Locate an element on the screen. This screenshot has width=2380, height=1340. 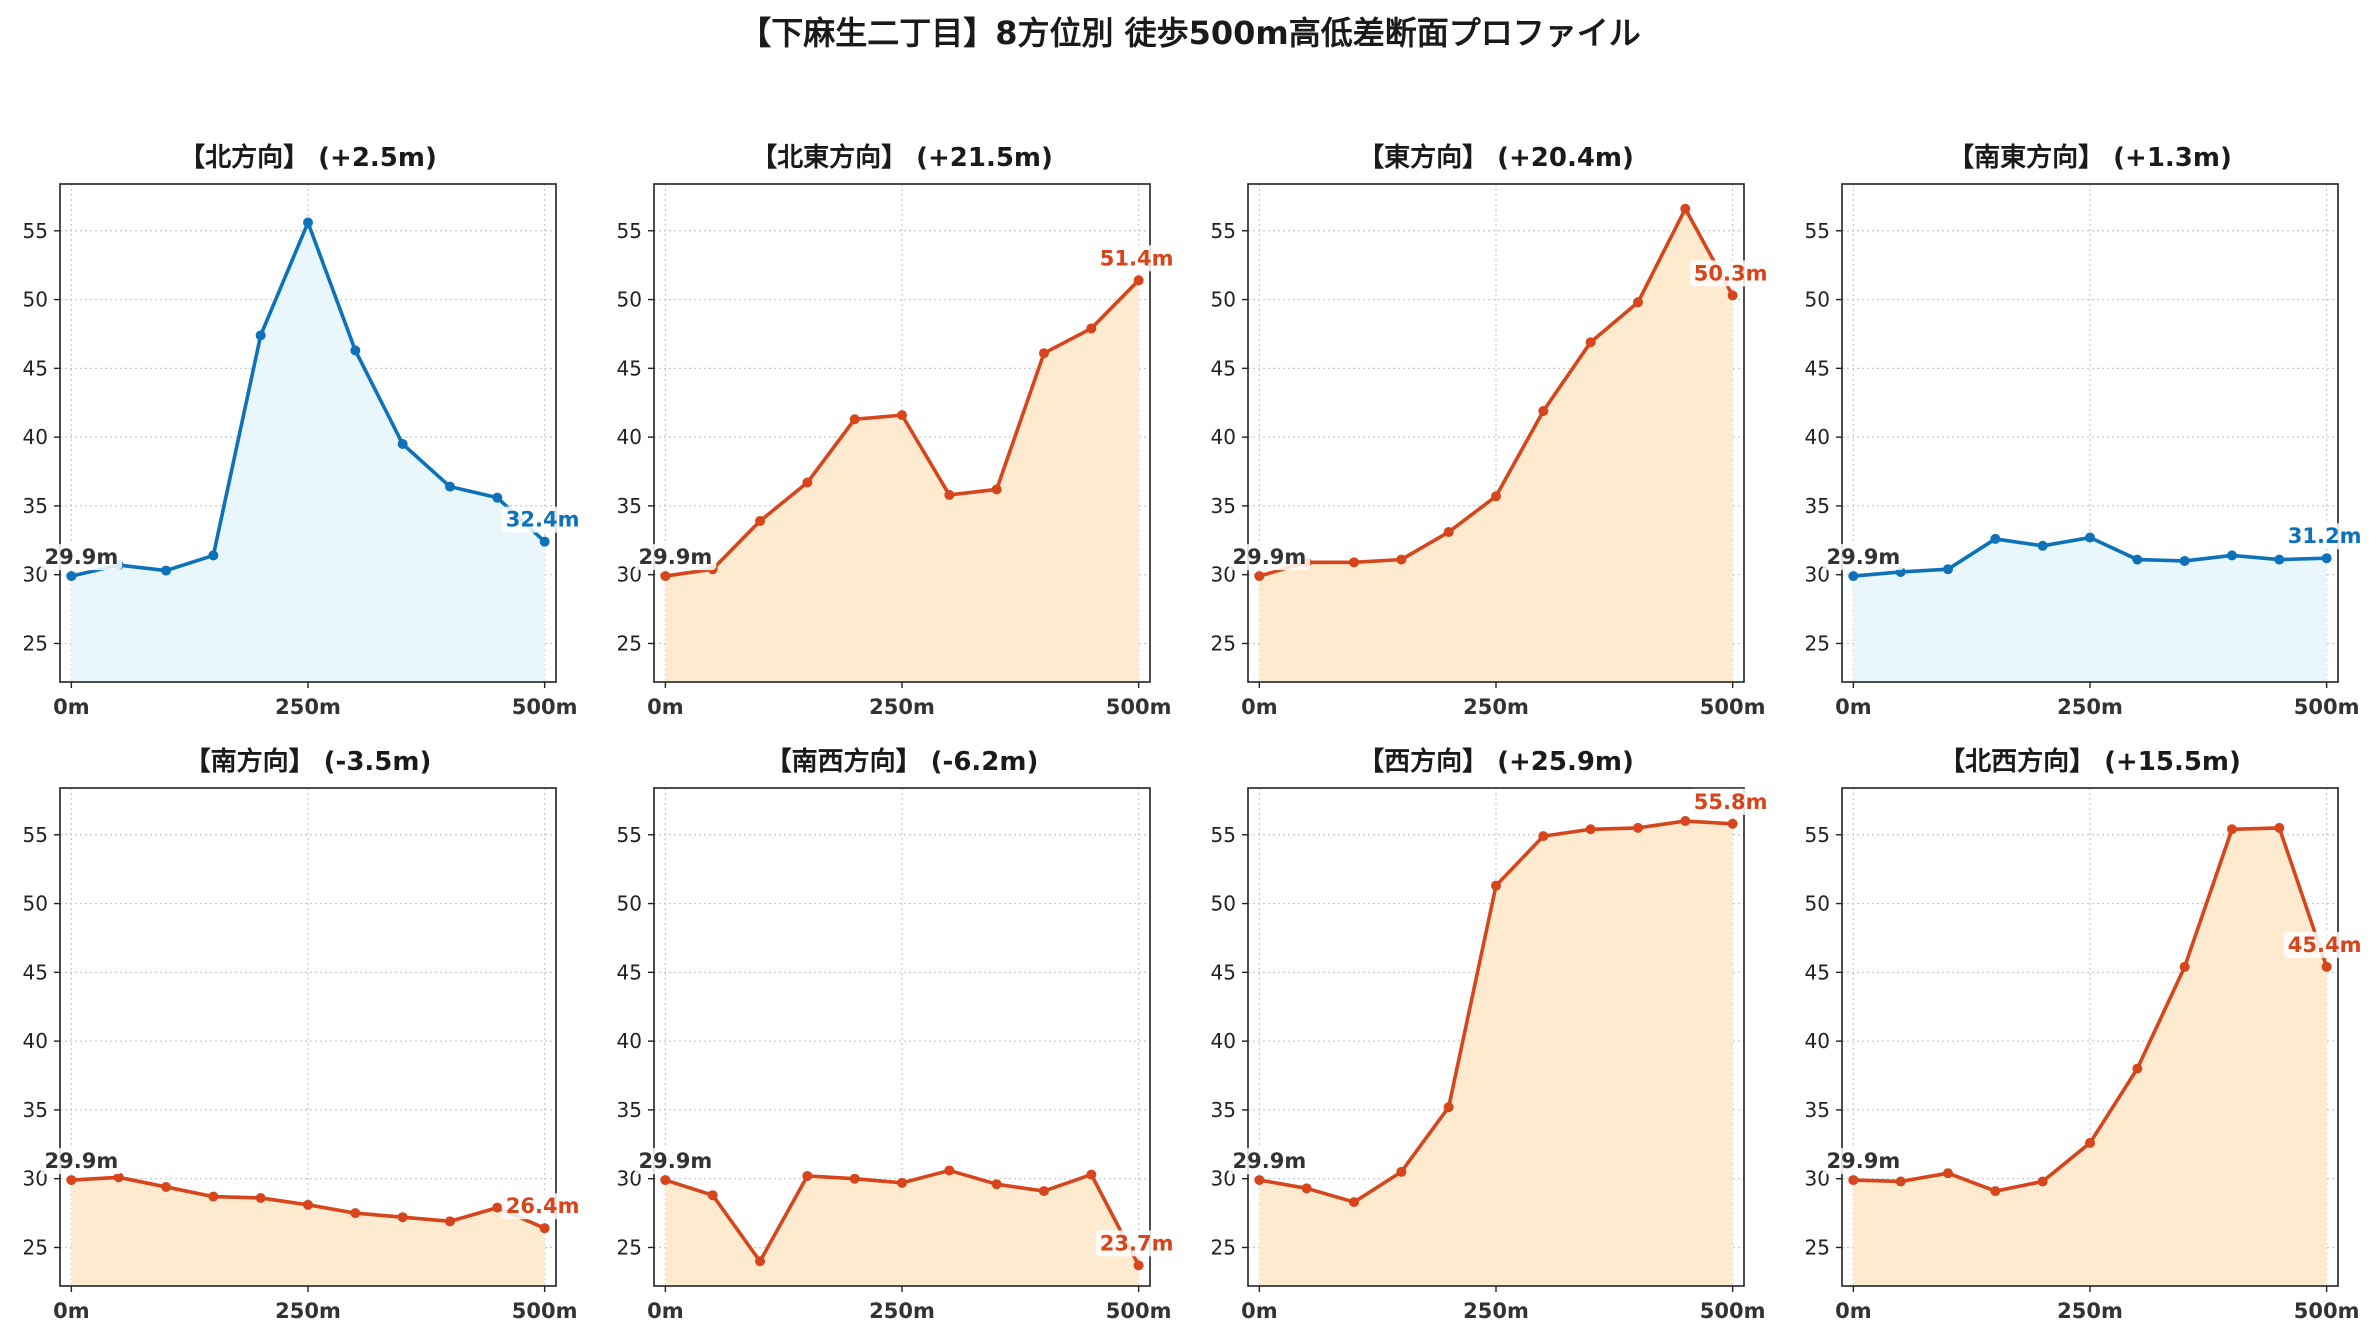
chart-title: 【北東方向】 (+21.5m) is located at coordinates (902, 157).